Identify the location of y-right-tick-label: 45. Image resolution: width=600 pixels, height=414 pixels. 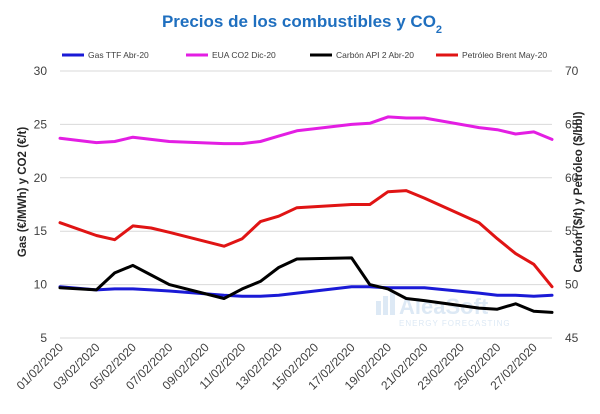
(572, 338).